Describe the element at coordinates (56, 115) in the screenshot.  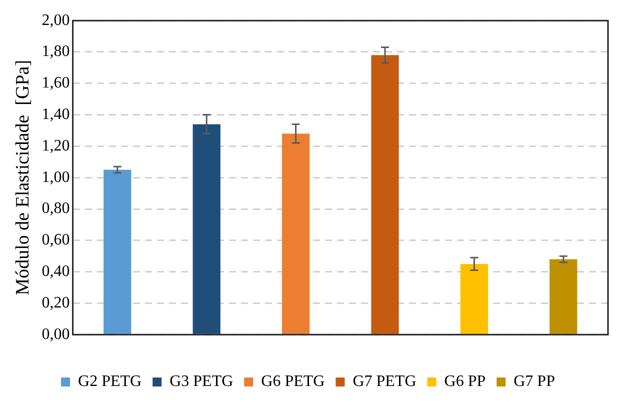
I see `y-tick-label: 1,40` at that location.